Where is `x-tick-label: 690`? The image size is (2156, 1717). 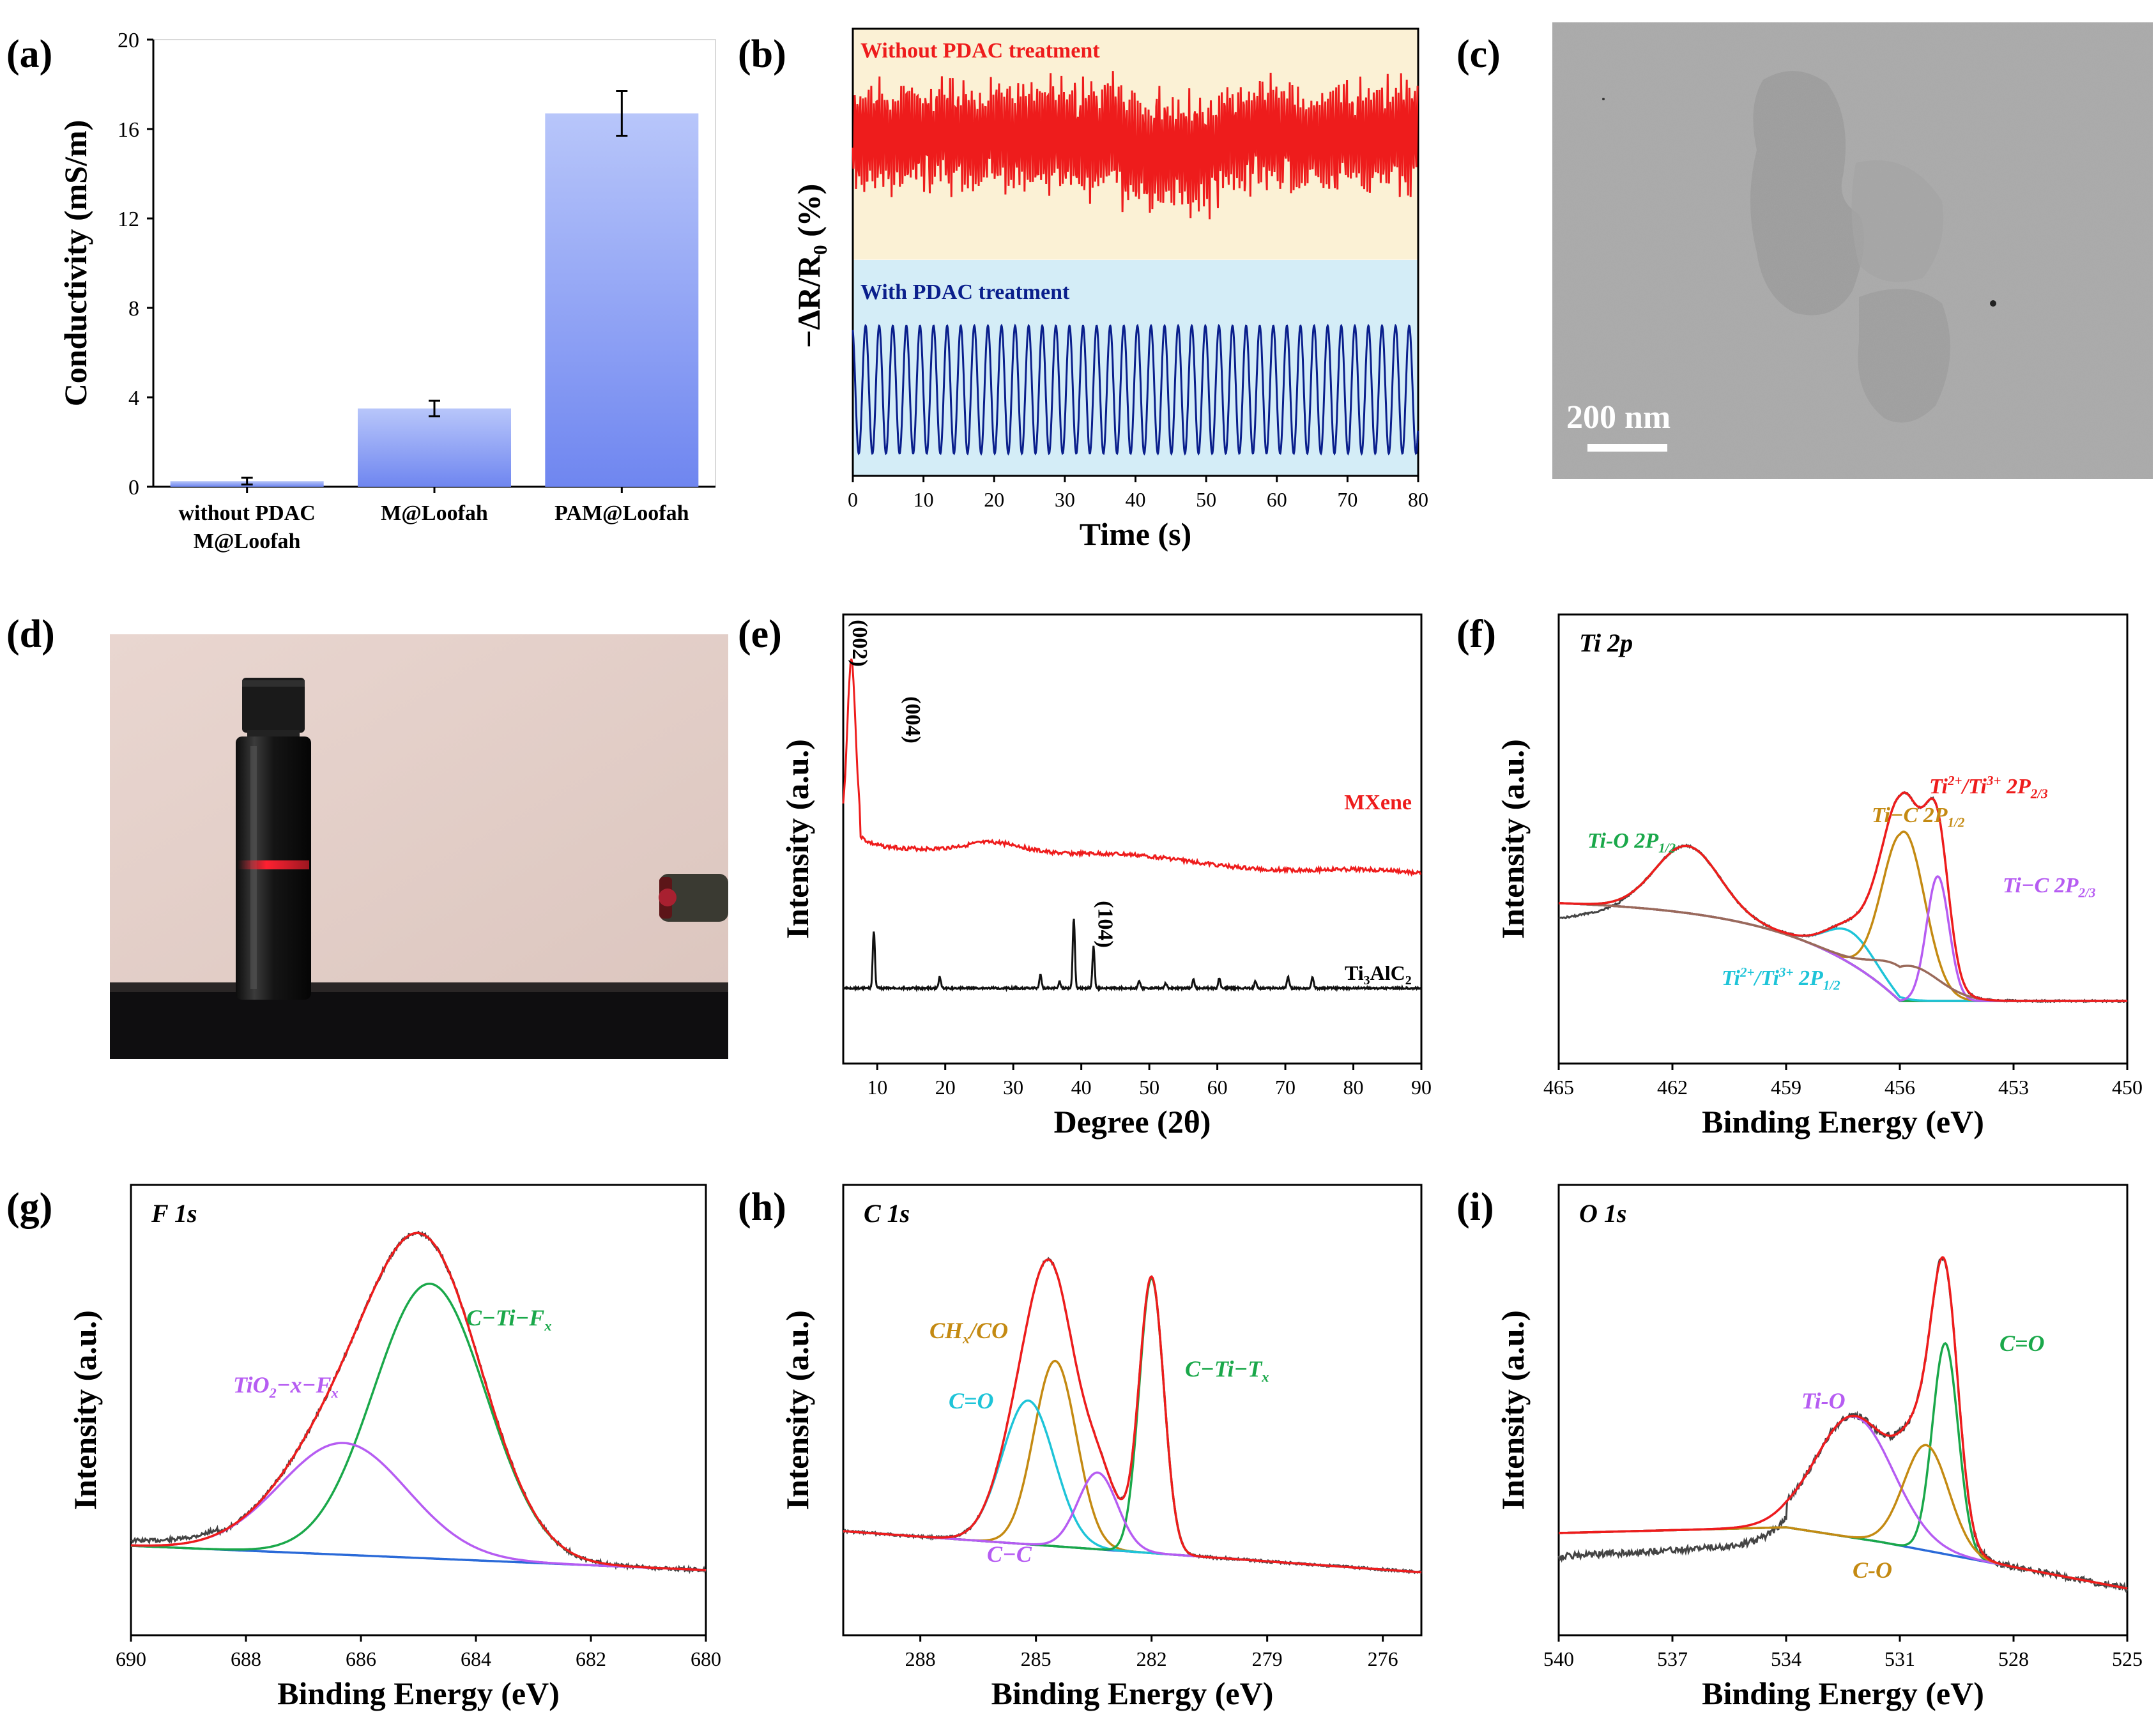 x-tick-label: 690 is located at coordinates (131, 1658).